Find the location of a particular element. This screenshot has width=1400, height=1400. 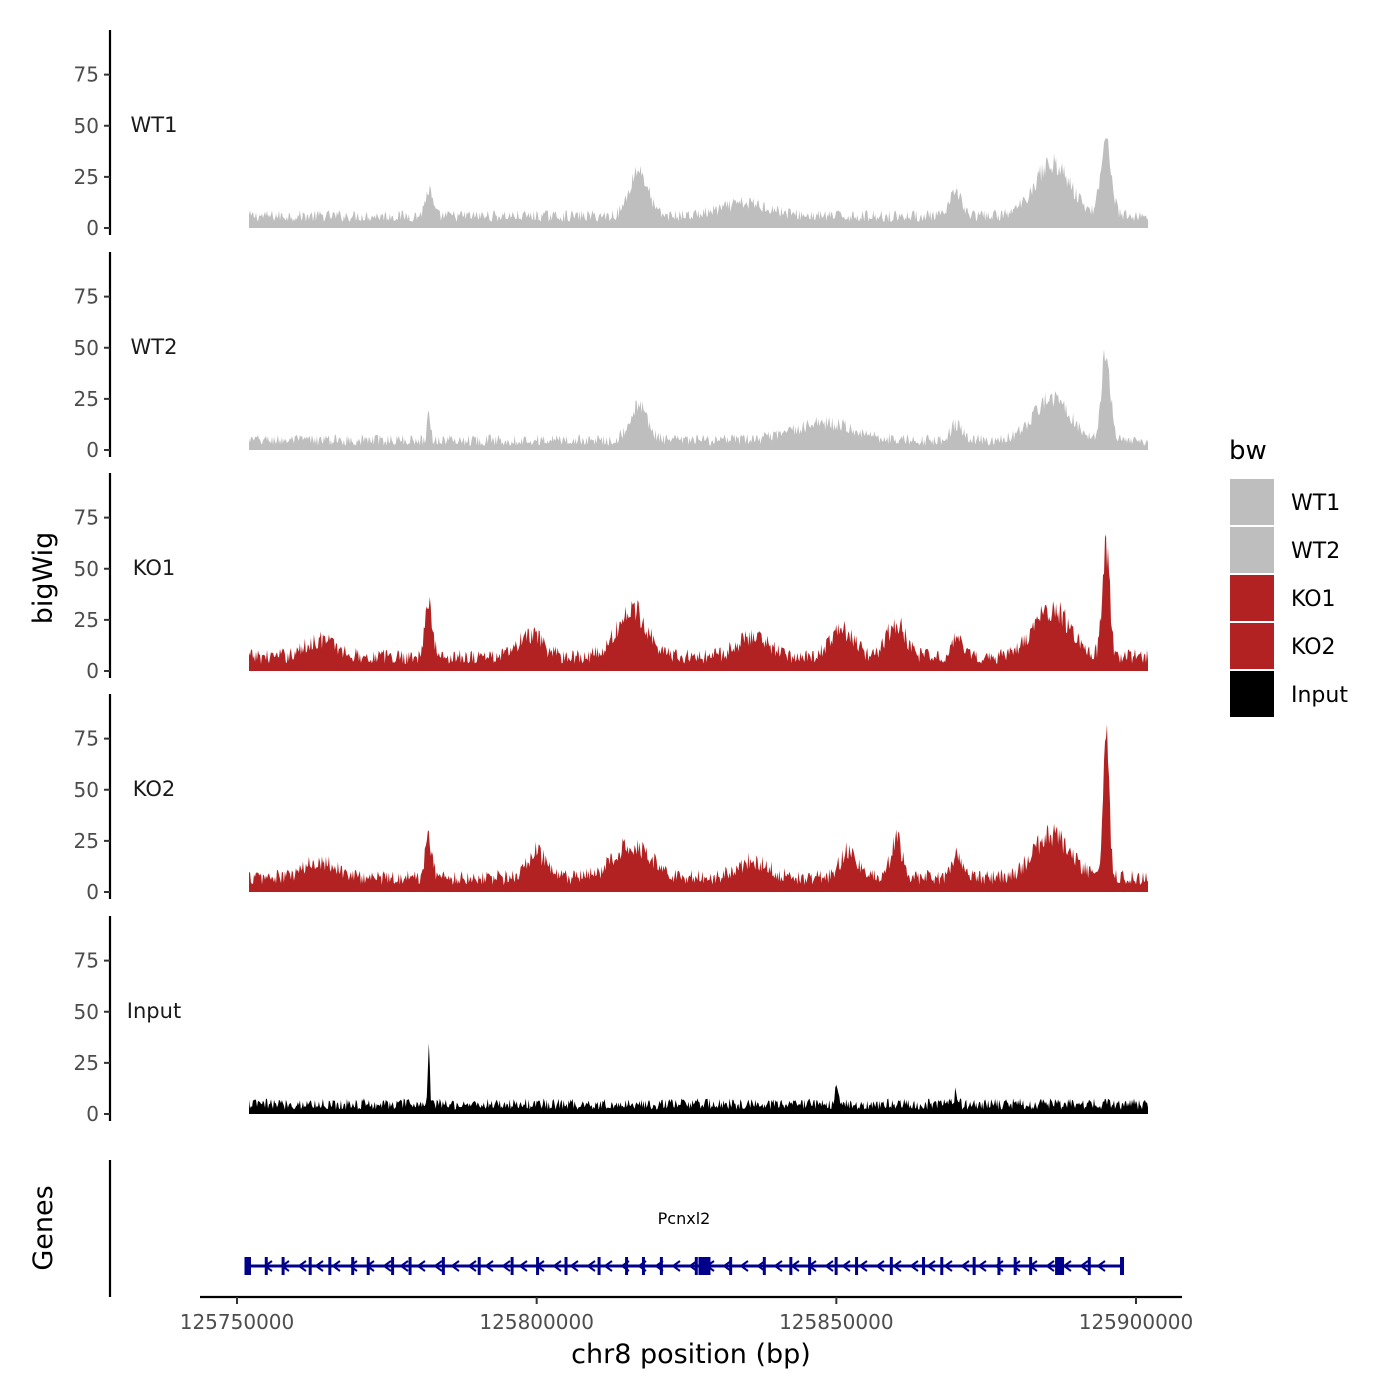

legend-label: KO1 is located at coordinates (1313, 599).